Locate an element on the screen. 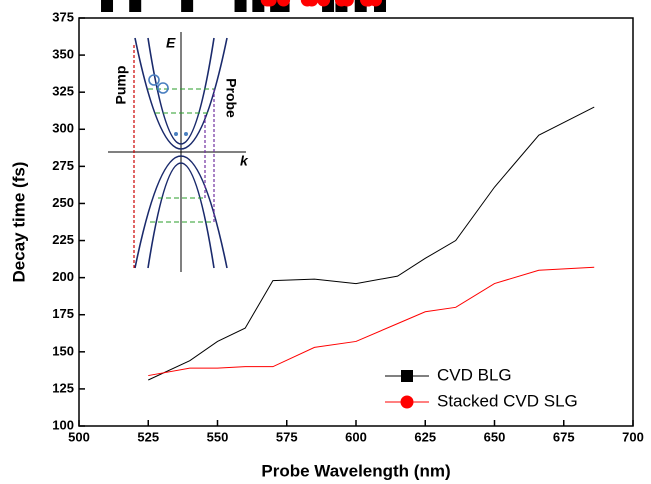 The height and width of the screenshot is (484, 651). y-tick-label: 200 is located at coordinates (63, 276).